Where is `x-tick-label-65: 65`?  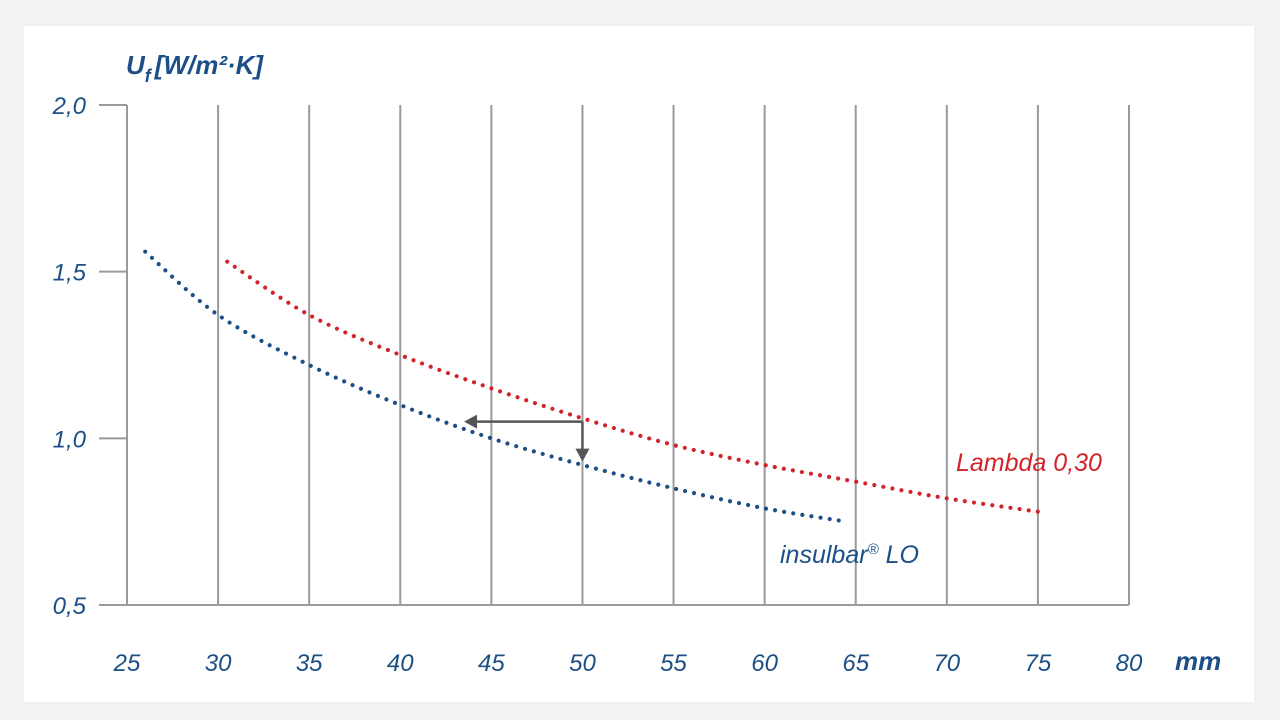 x-tick-label-65: 65 is located at coordinates (855, 663).